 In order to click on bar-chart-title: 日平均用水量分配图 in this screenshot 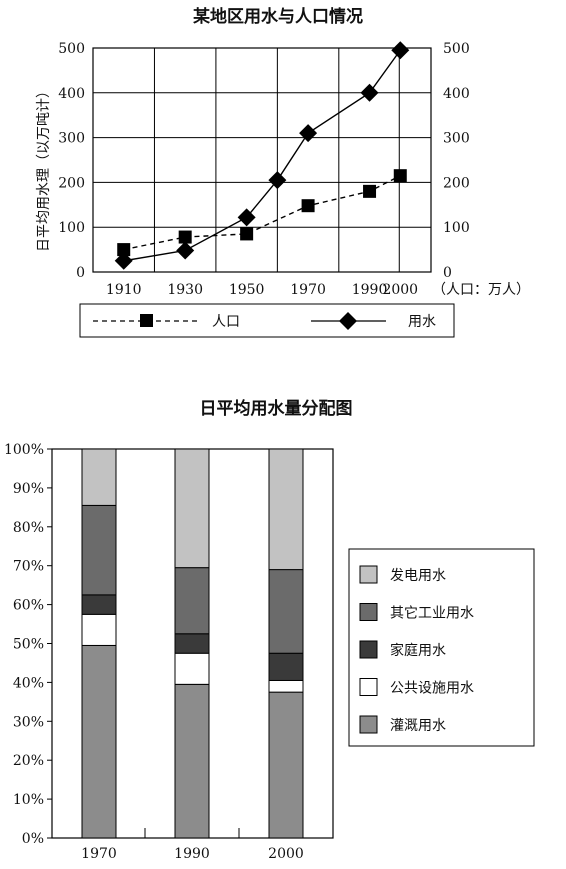, I will do `click(276, 408)`.